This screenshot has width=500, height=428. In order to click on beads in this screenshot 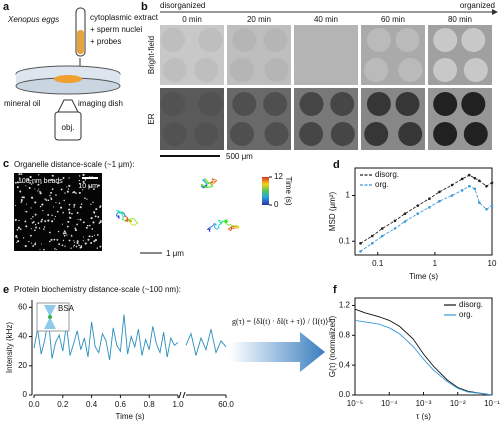, I will do `click(58, 212)`.